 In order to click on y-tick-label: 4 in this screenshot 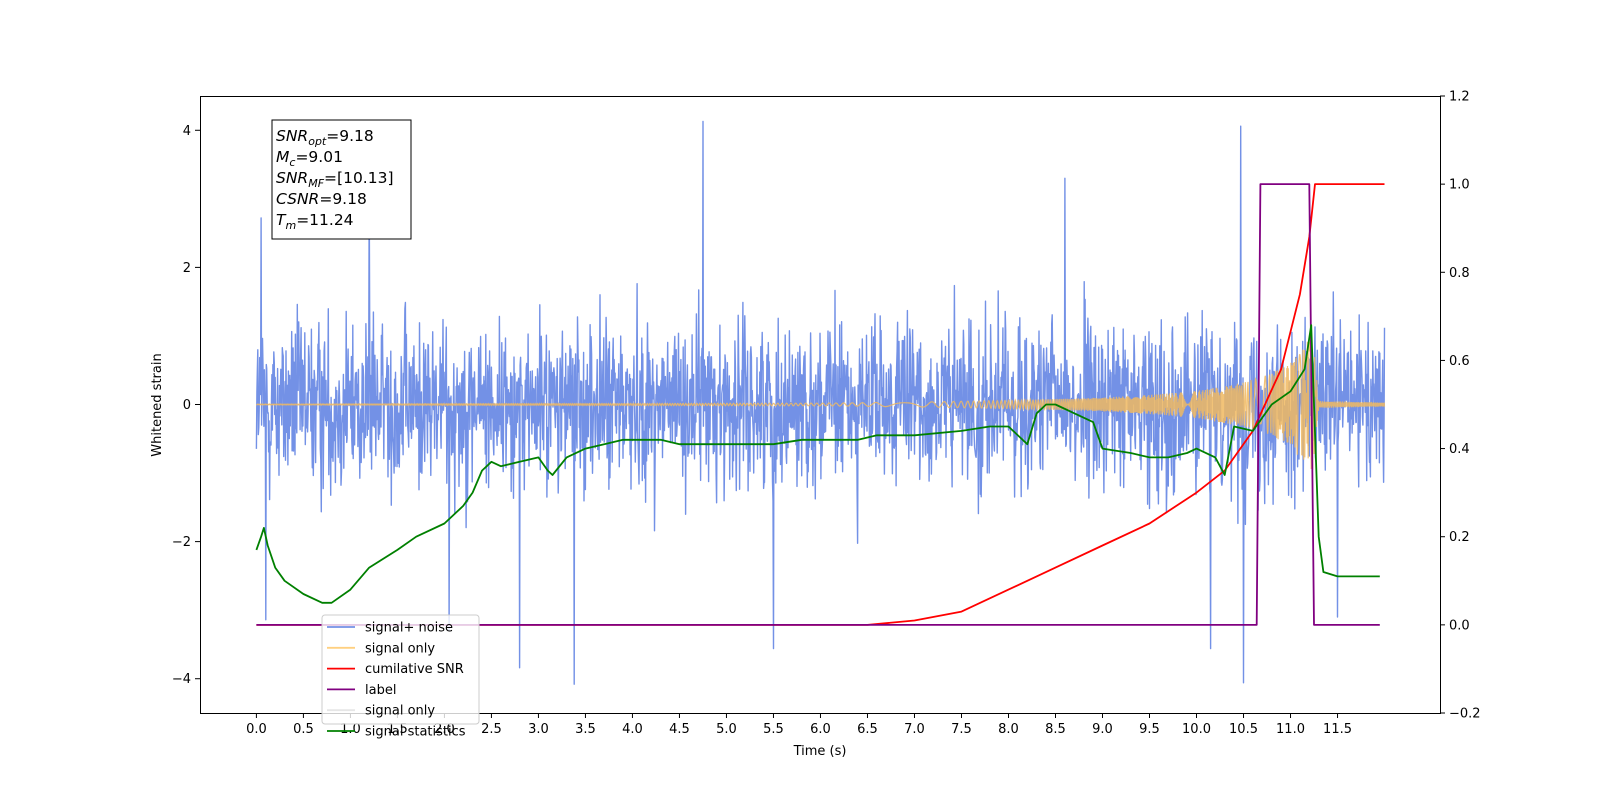, I will do `click(187, 131)`.